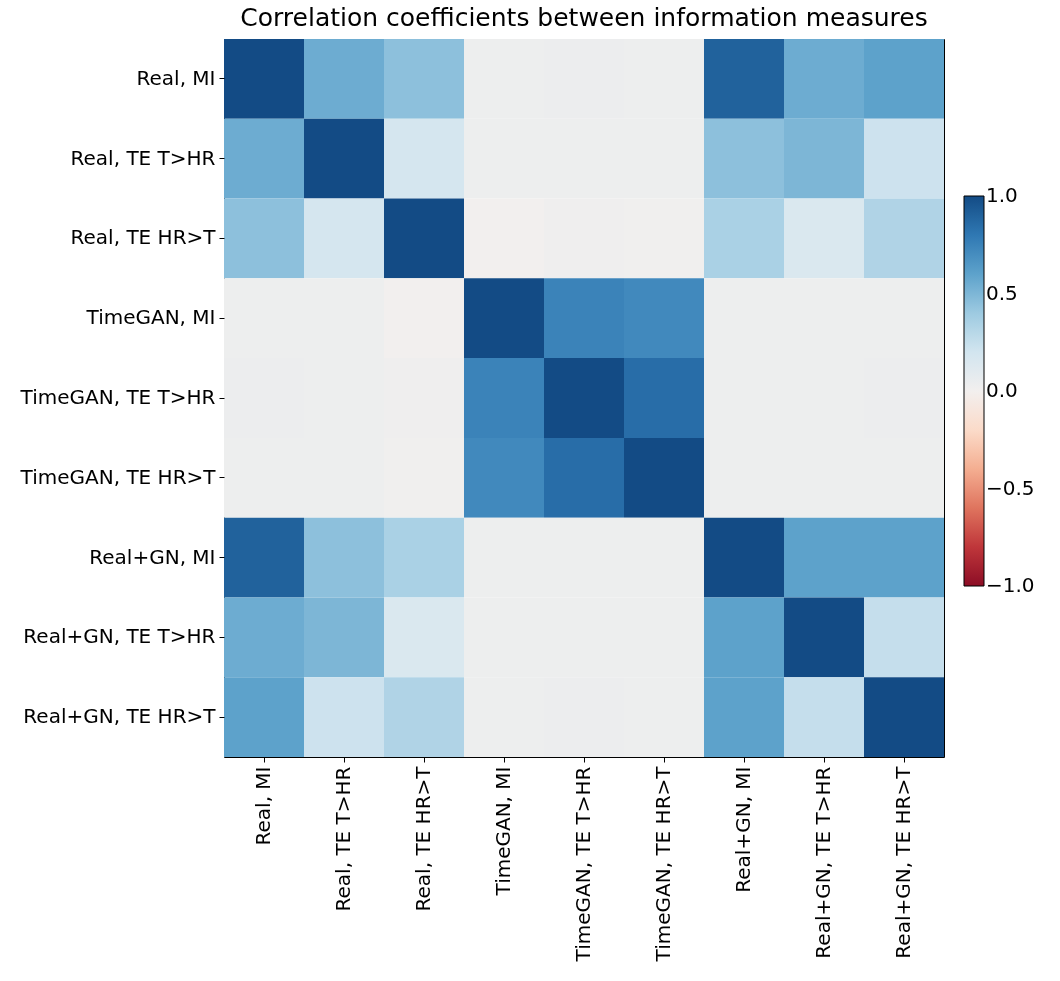  I want to click on y-tick-label: TimeGAN, TE T>HR, so click(117, 397).